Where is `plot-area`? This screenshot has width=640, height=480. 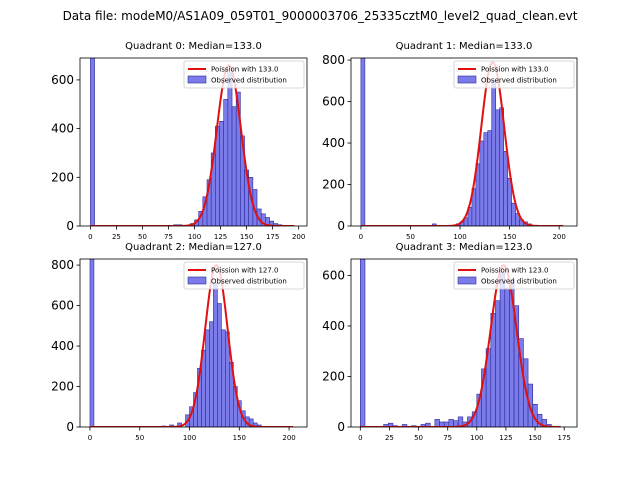
plot-area is located at coordinates (192, 142).